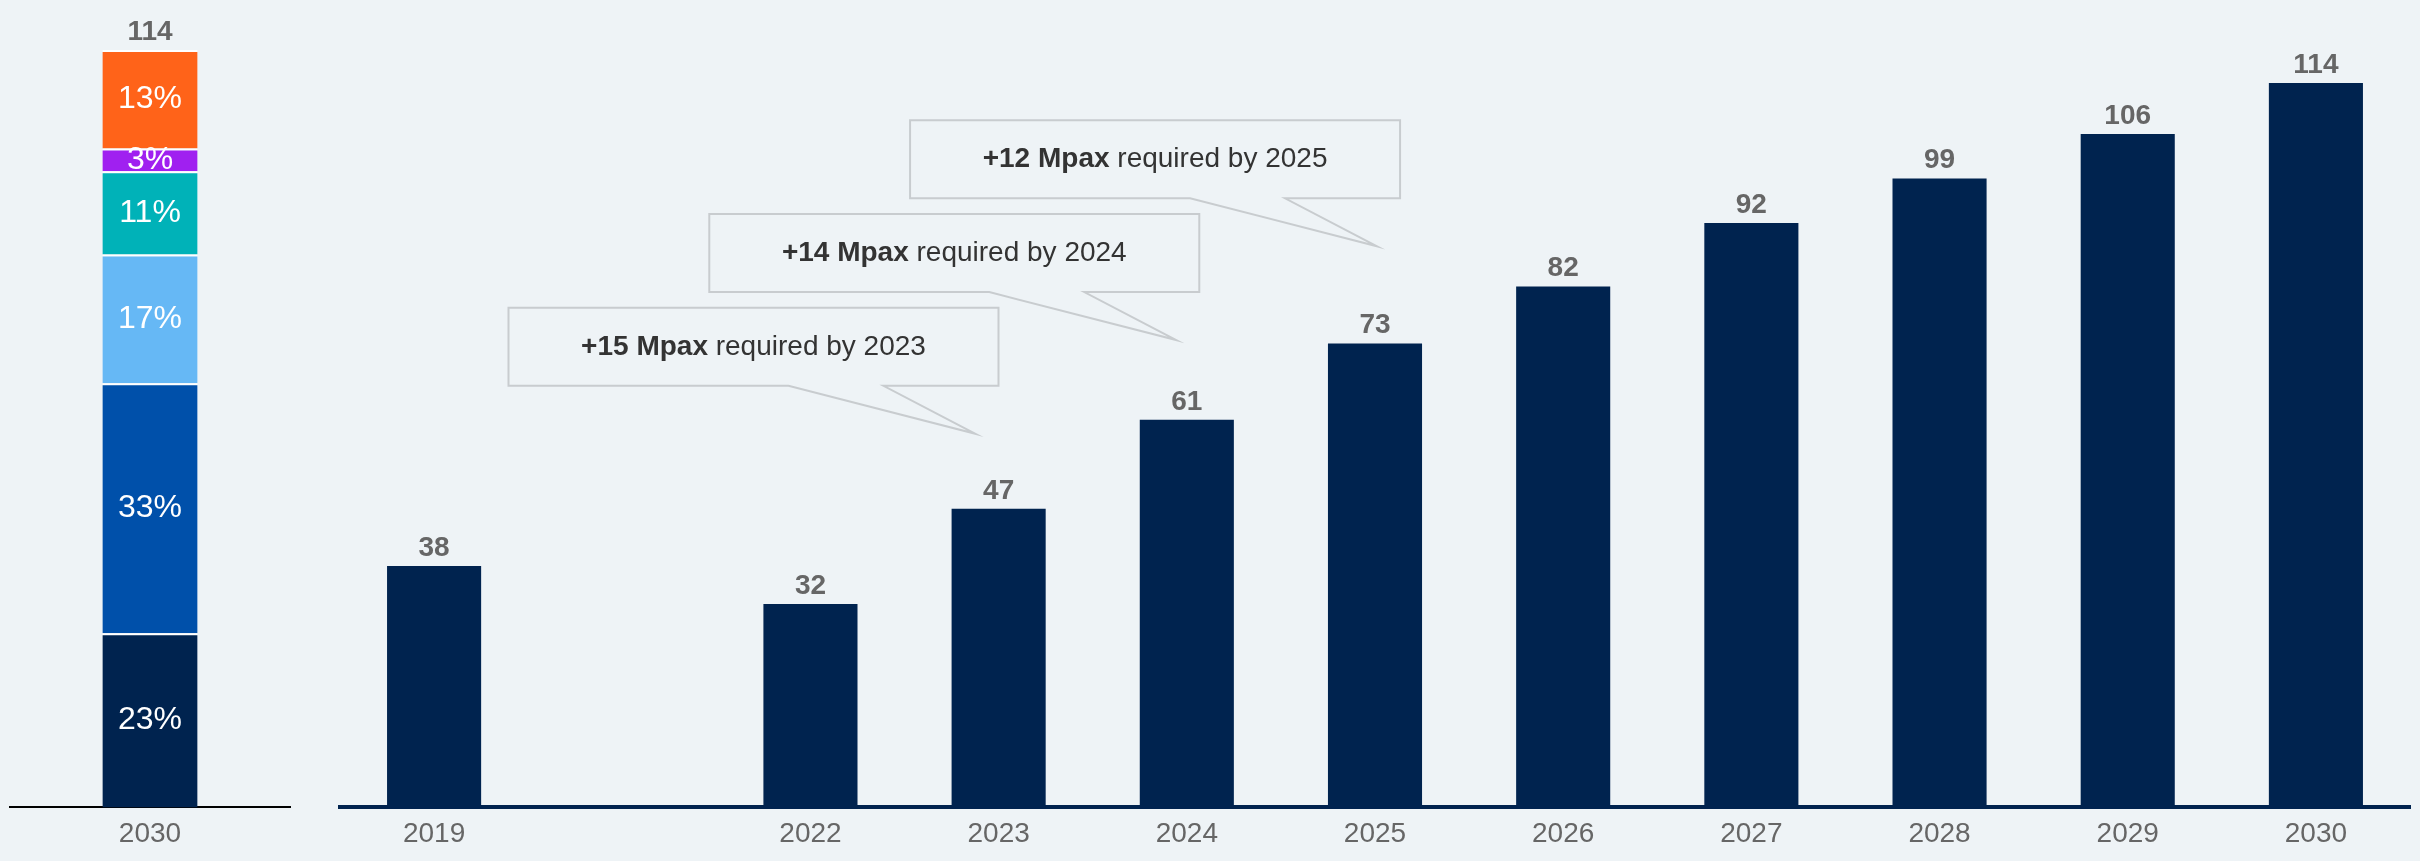 Image resolution: width=2420 pixels, height=861 pixels. What do you see at coordinates (434, 832) in the screenshot?
I see `x-tick-label: 2019` at bounding box center [434, 832].